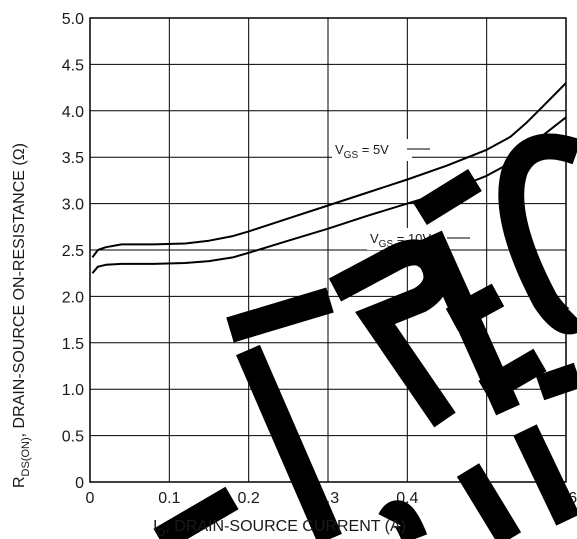 The width and height of the screenshot is (577, 539). I want to click on y-tick-label: 4.5, so click(73, 65).